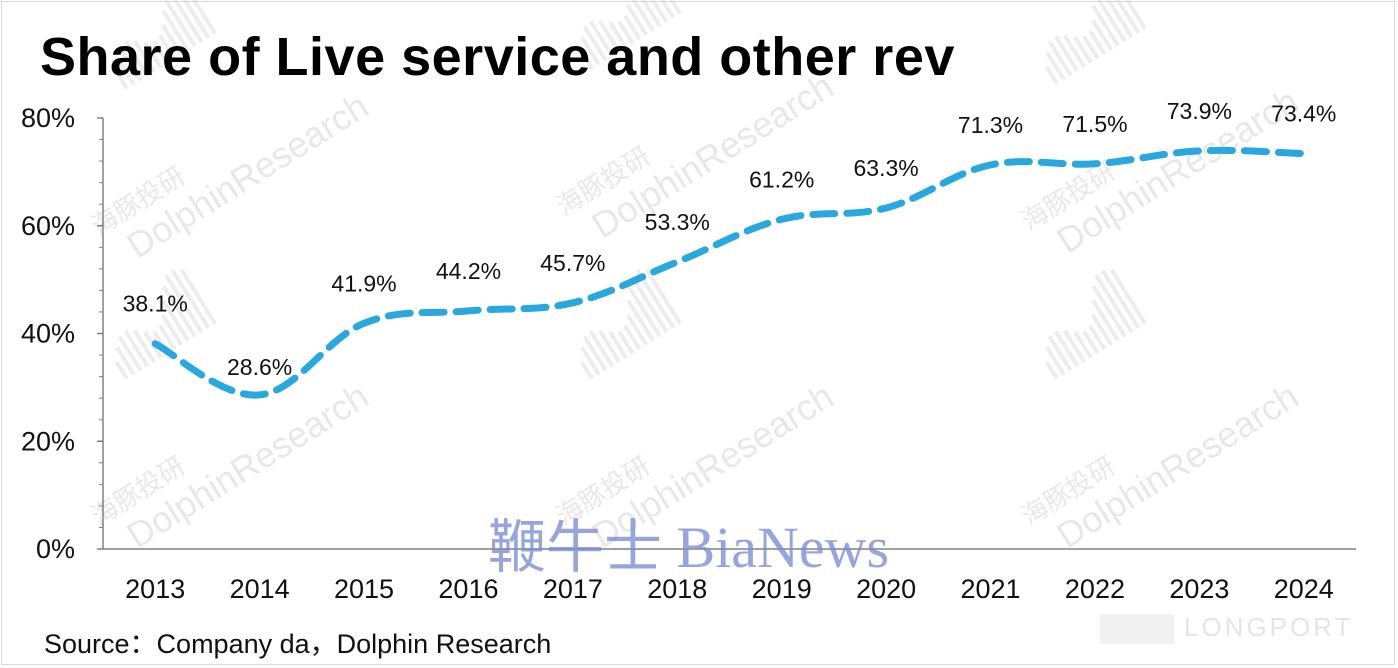  What do you see at coordinates (1199, 111) in the screenshot?
I see `data-label: 73.9%` at bounding box center [1199, 111].